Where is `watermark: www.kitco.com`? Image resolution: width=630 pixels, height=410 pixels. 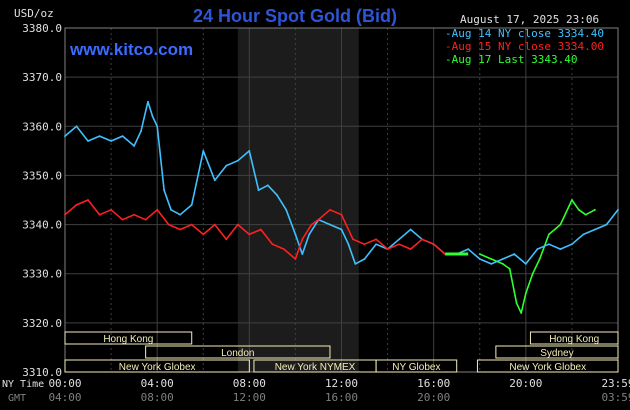 watermark: www.kitco.com is located at coordinates (131, 49).